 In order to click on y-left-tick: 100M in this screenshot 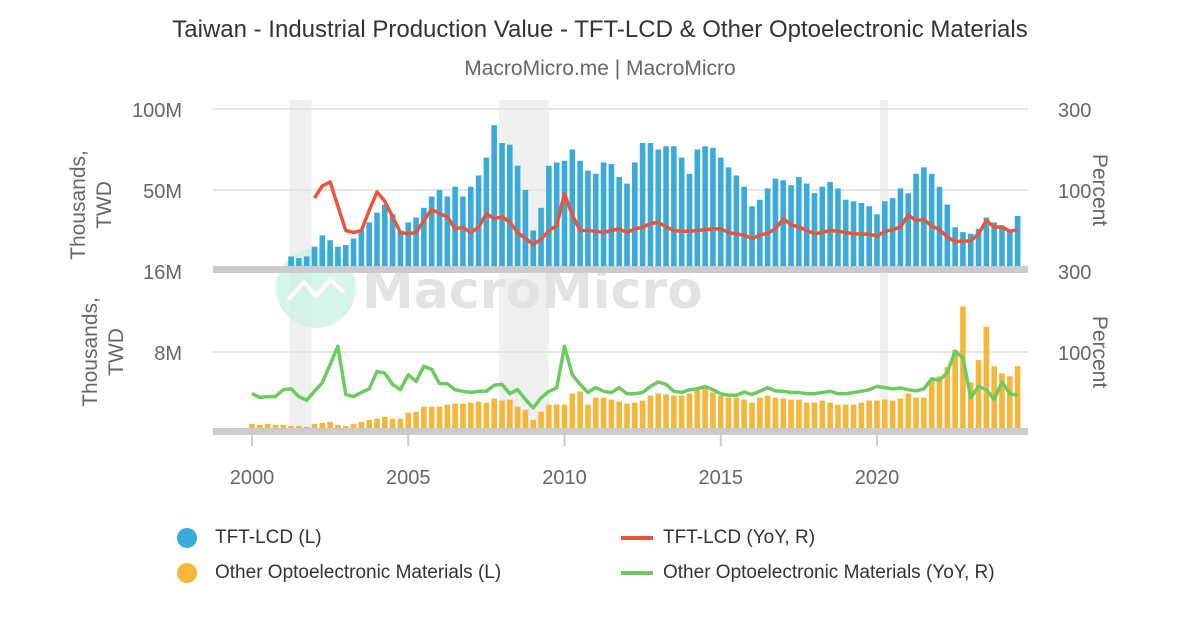, I will do `click(157, 111)`.